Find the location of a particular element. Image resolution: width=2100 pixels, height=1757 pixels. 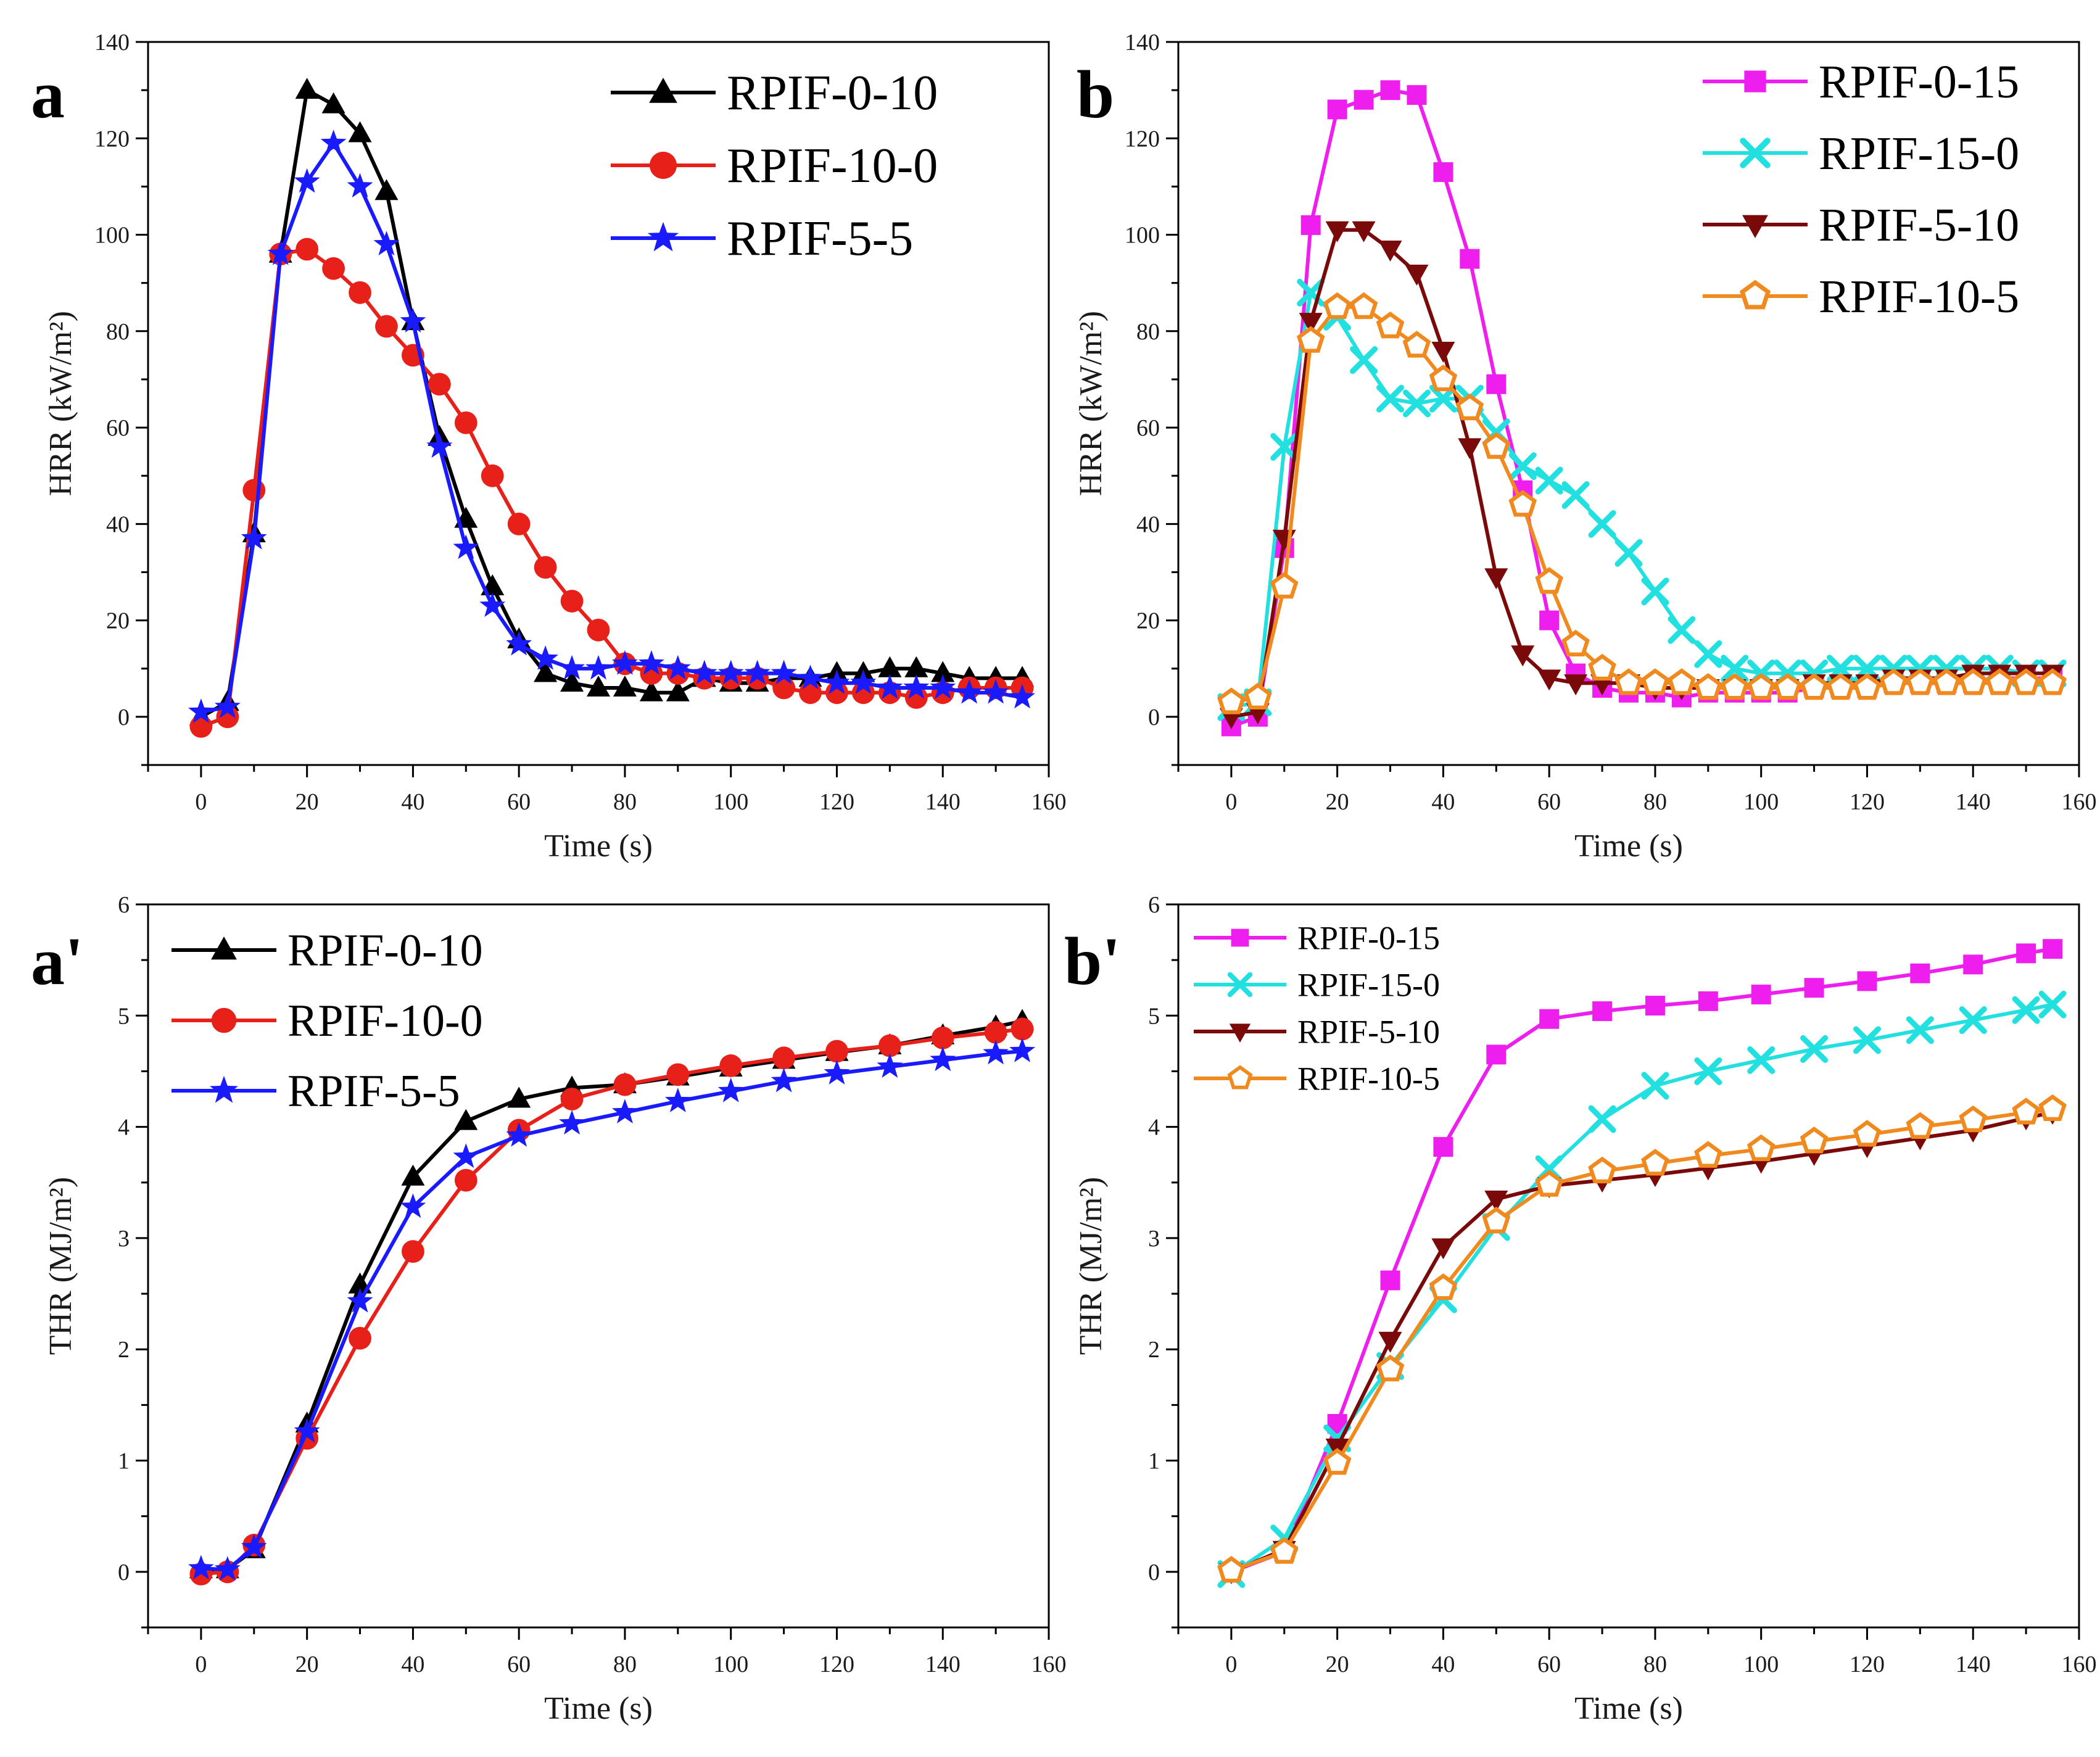

y-tick-label: 20 is located at coordinates (118, 621).